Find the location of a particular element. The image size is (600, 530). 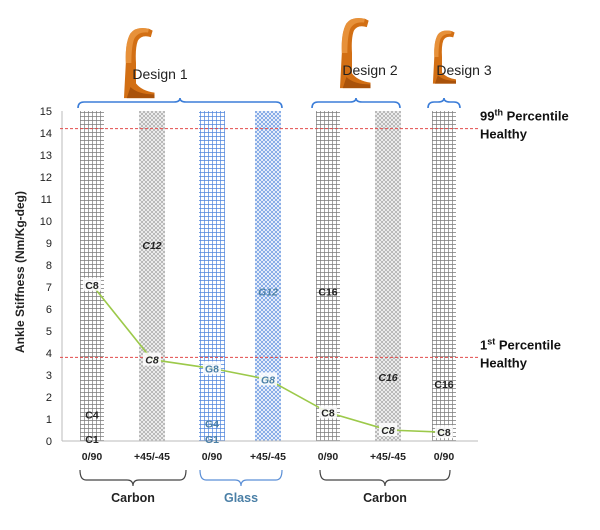

orthosis-icons is located at coordinates (289, 58).